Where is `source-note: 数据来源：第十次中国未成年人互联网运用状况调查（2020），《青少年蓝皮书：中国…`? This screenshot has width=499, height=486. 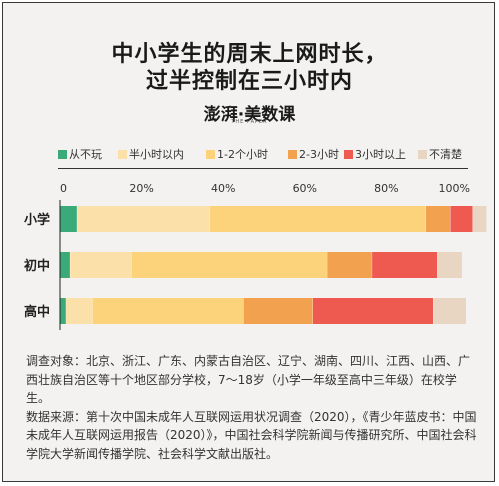
source-note: 数据来源：第十次中国未成年人互联网运用状况调查（2020），《青少年蓝皮书：中国… is located at coordinates (251, 435).